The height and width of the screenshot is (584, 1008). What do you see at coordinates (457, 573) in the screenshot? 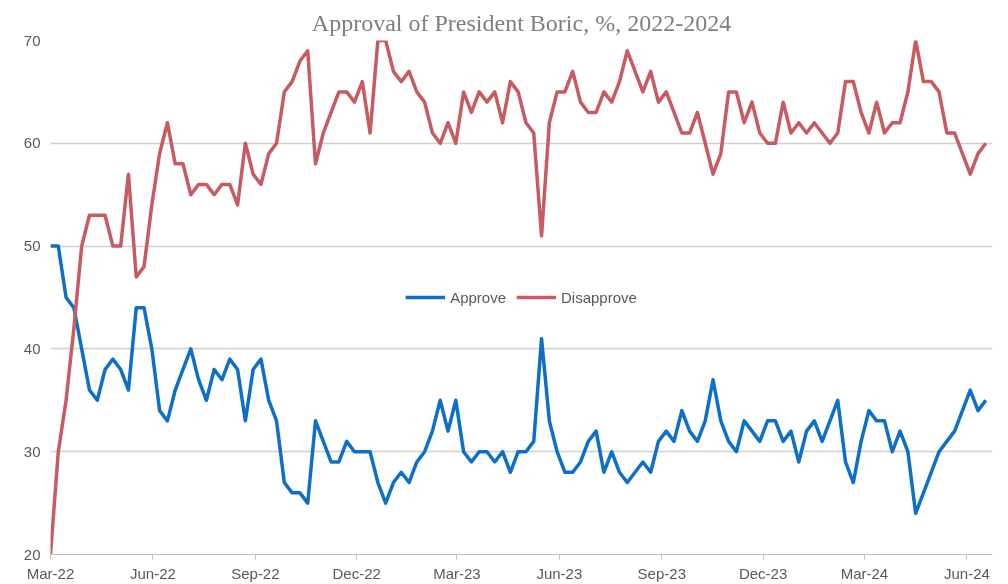
I see `x-tick-label: Mar-23` at bounding box center [457, 573].